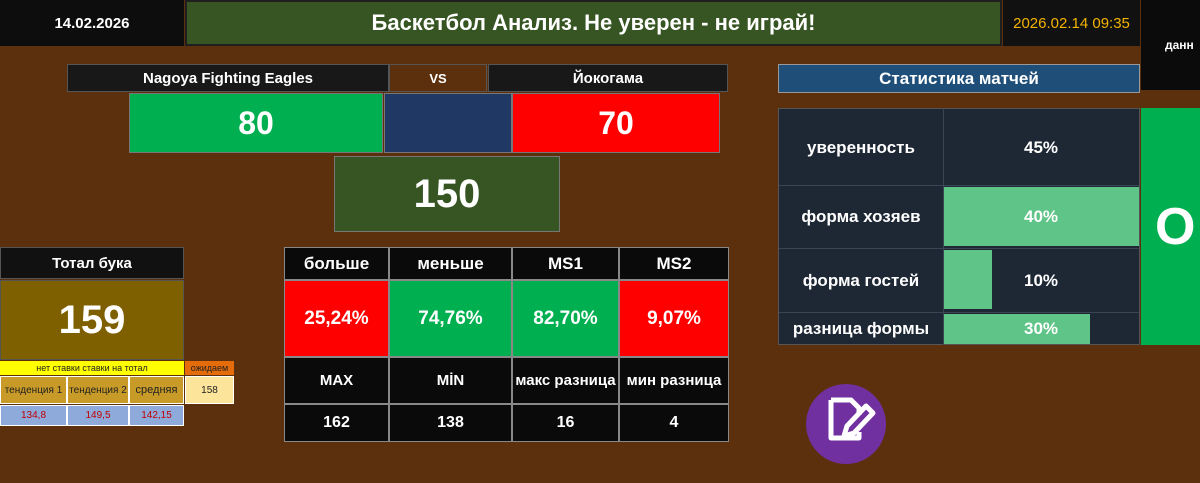 The width and height of the screenshot is (1200, 483). I want to click on ms1-percent: 82,70%, so click(565, 318).